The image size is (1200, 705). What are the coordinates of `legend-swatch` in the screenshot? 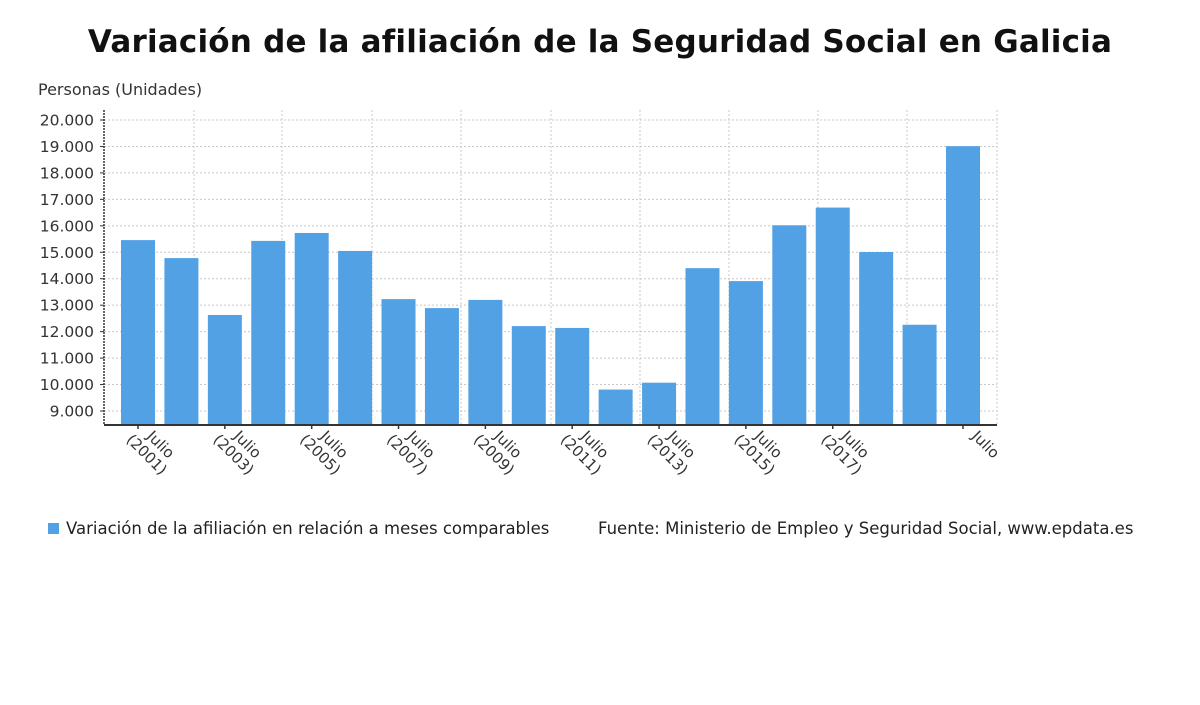 It's located at (53, 528).